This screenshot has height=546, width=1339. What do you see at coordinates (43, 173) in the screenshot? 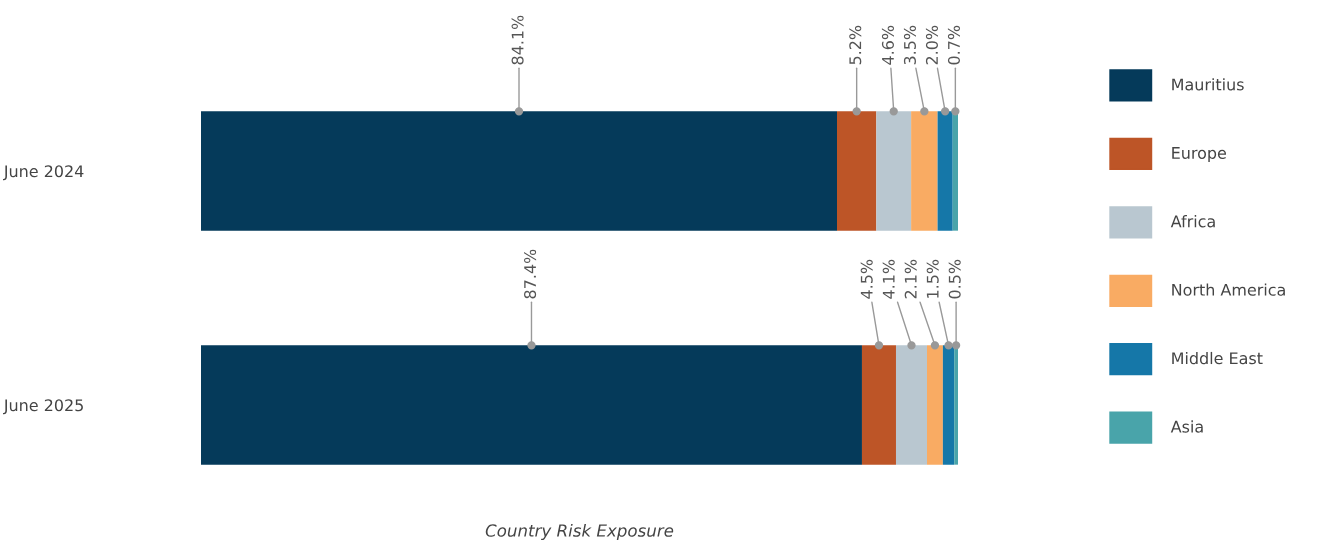
I see `y-tick-label: June 2024` at bounding box center [43, 173].